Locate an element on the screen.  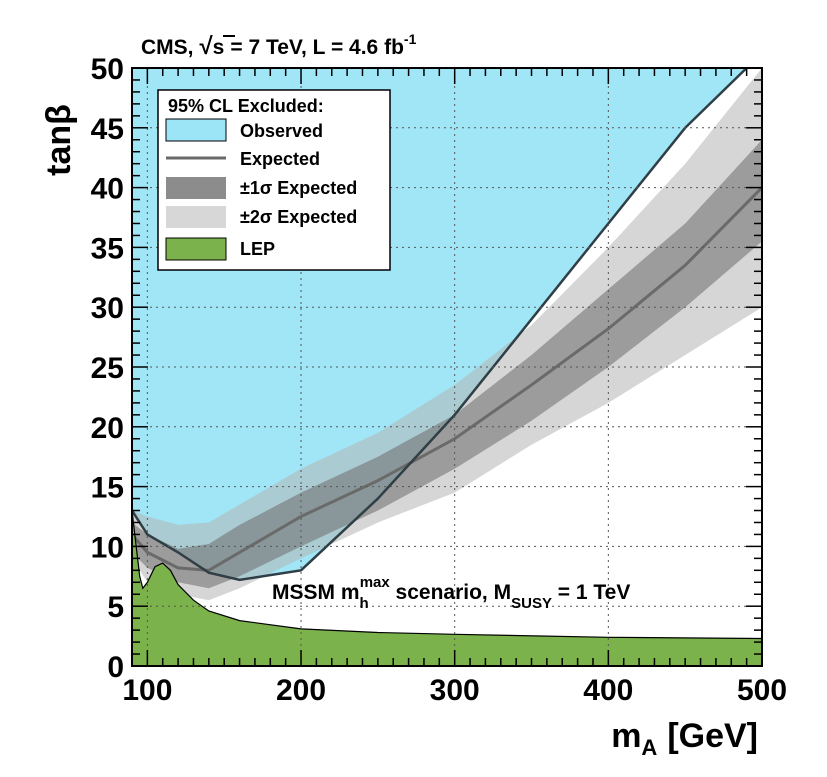
legend-label-two-sigma: ±2σ Expected is located at coordinates (298, 217).